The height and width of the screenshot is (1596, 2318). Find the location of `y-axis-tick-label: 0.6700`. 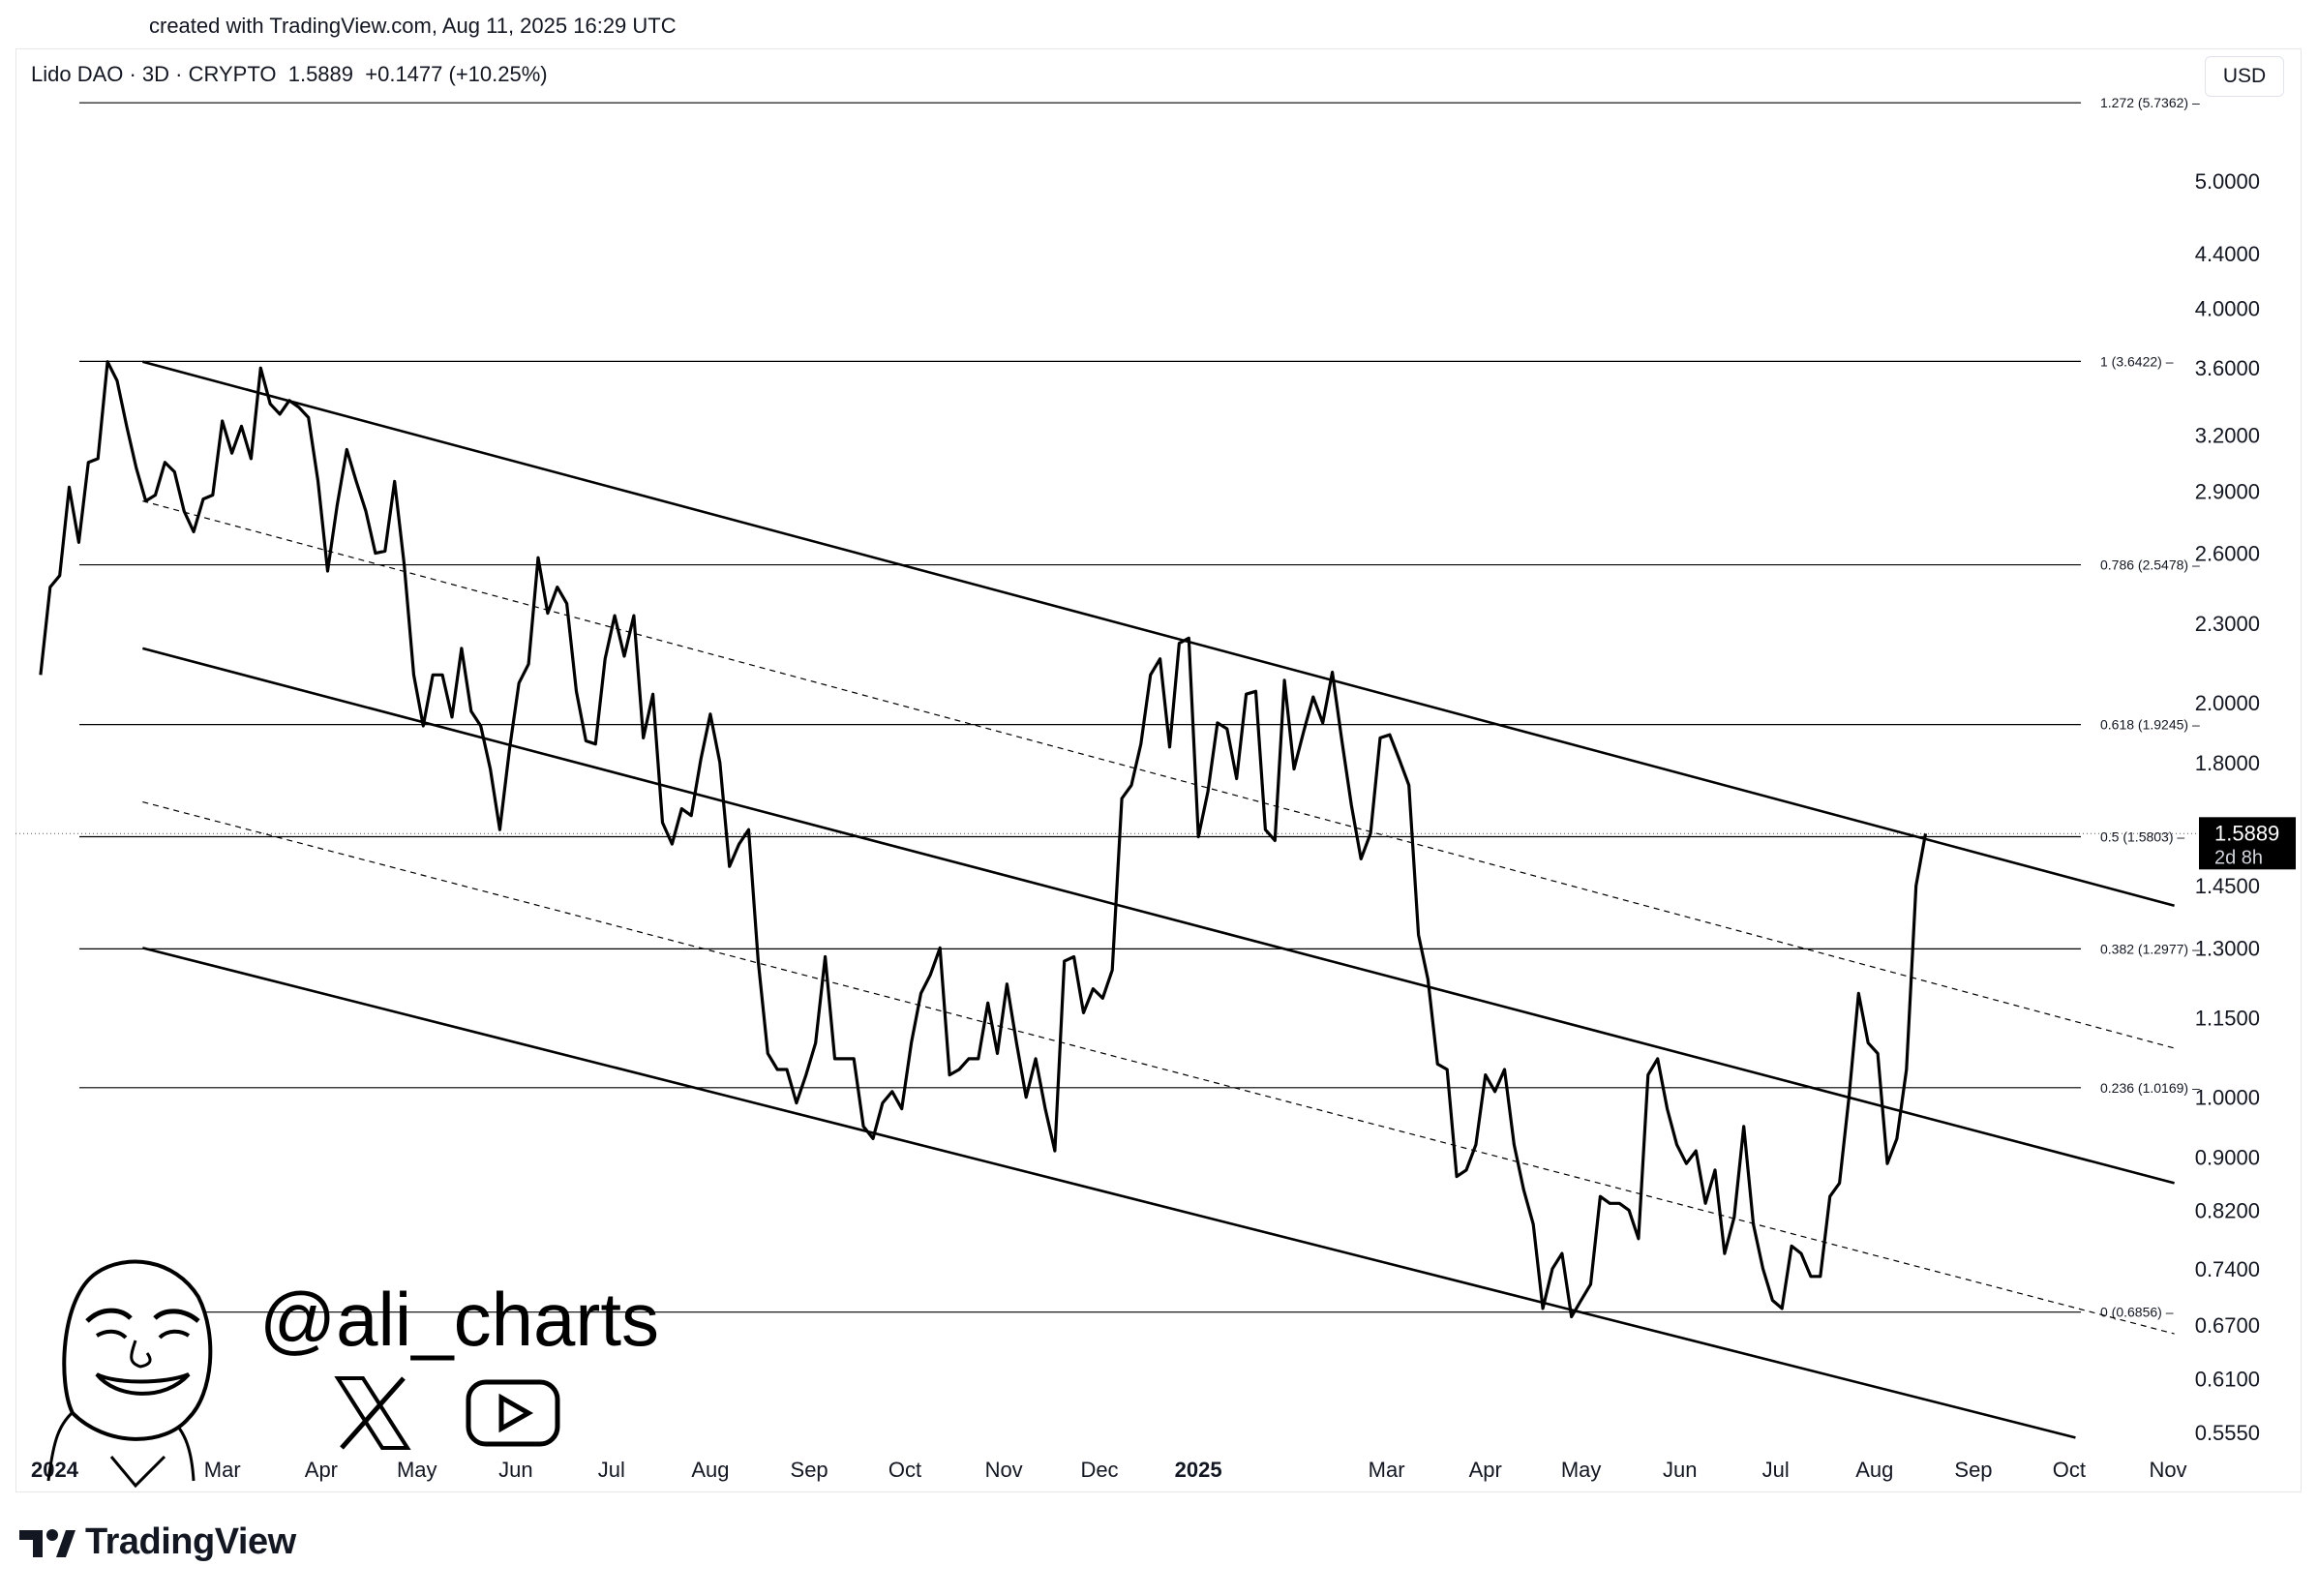

y-axis-tick-label: 0.6700 is located at coordinates (2228, 1325).